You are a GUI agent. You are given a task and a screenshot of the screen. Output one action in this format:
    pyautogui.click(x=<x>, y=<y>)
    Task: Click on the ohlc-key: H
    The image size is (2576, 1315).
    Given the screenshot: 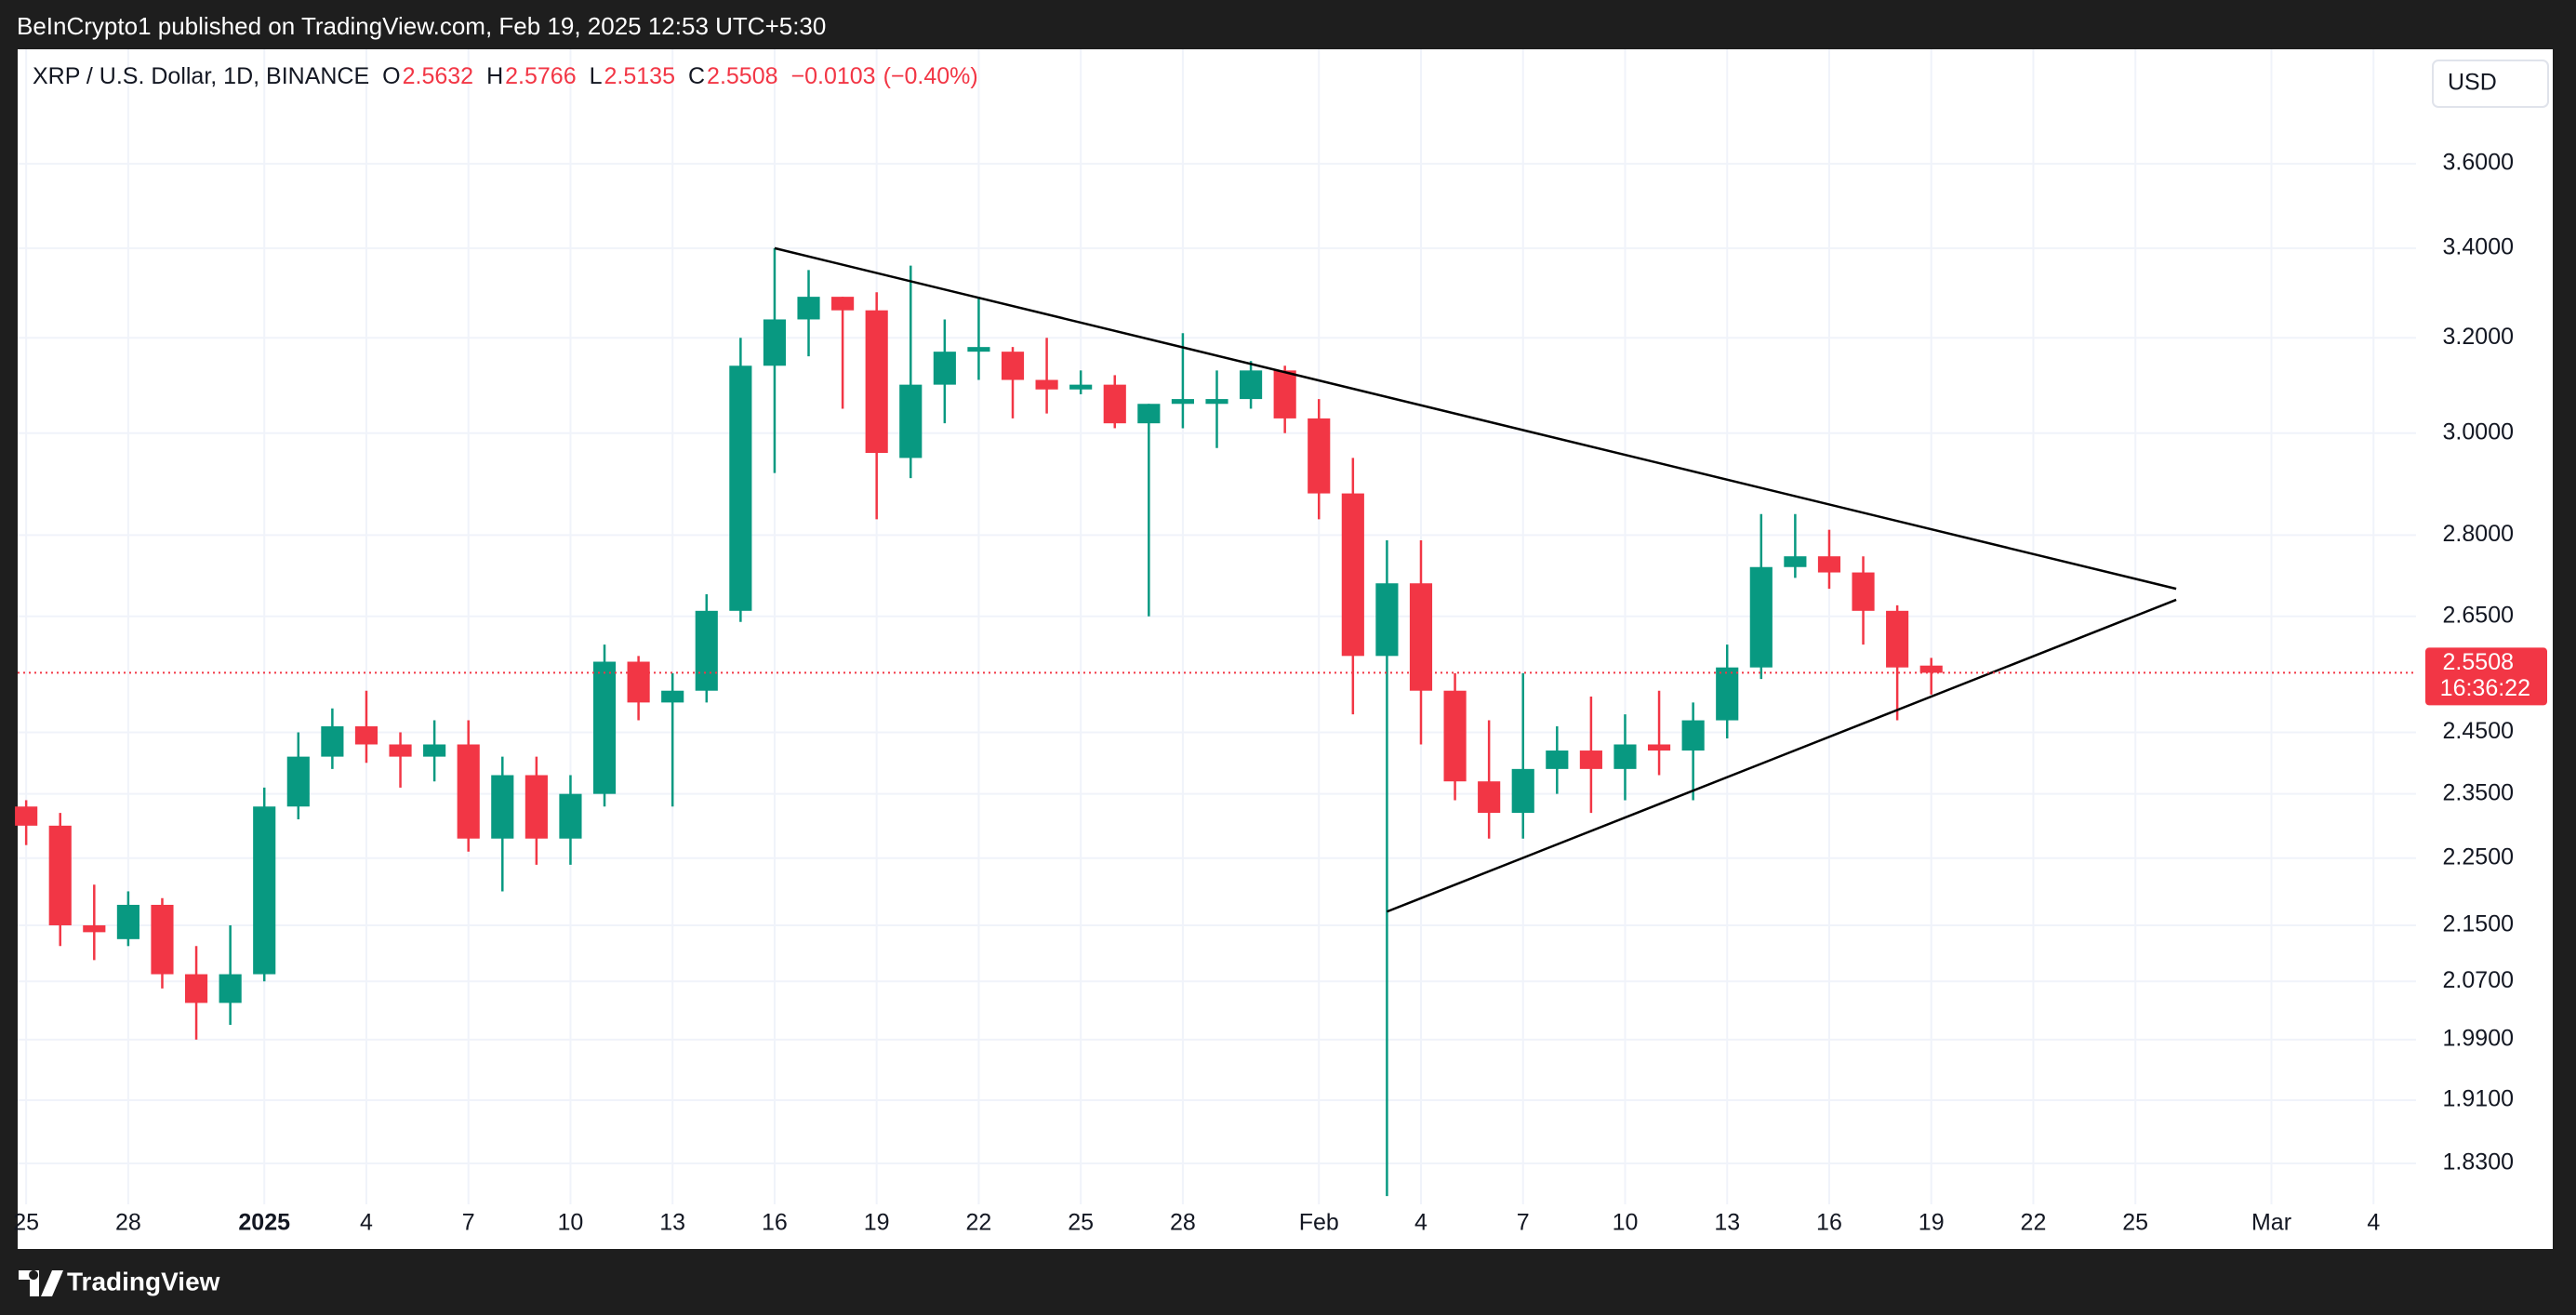 What is the action you would take?
    pyautogui.click(x=495, y=76)
    